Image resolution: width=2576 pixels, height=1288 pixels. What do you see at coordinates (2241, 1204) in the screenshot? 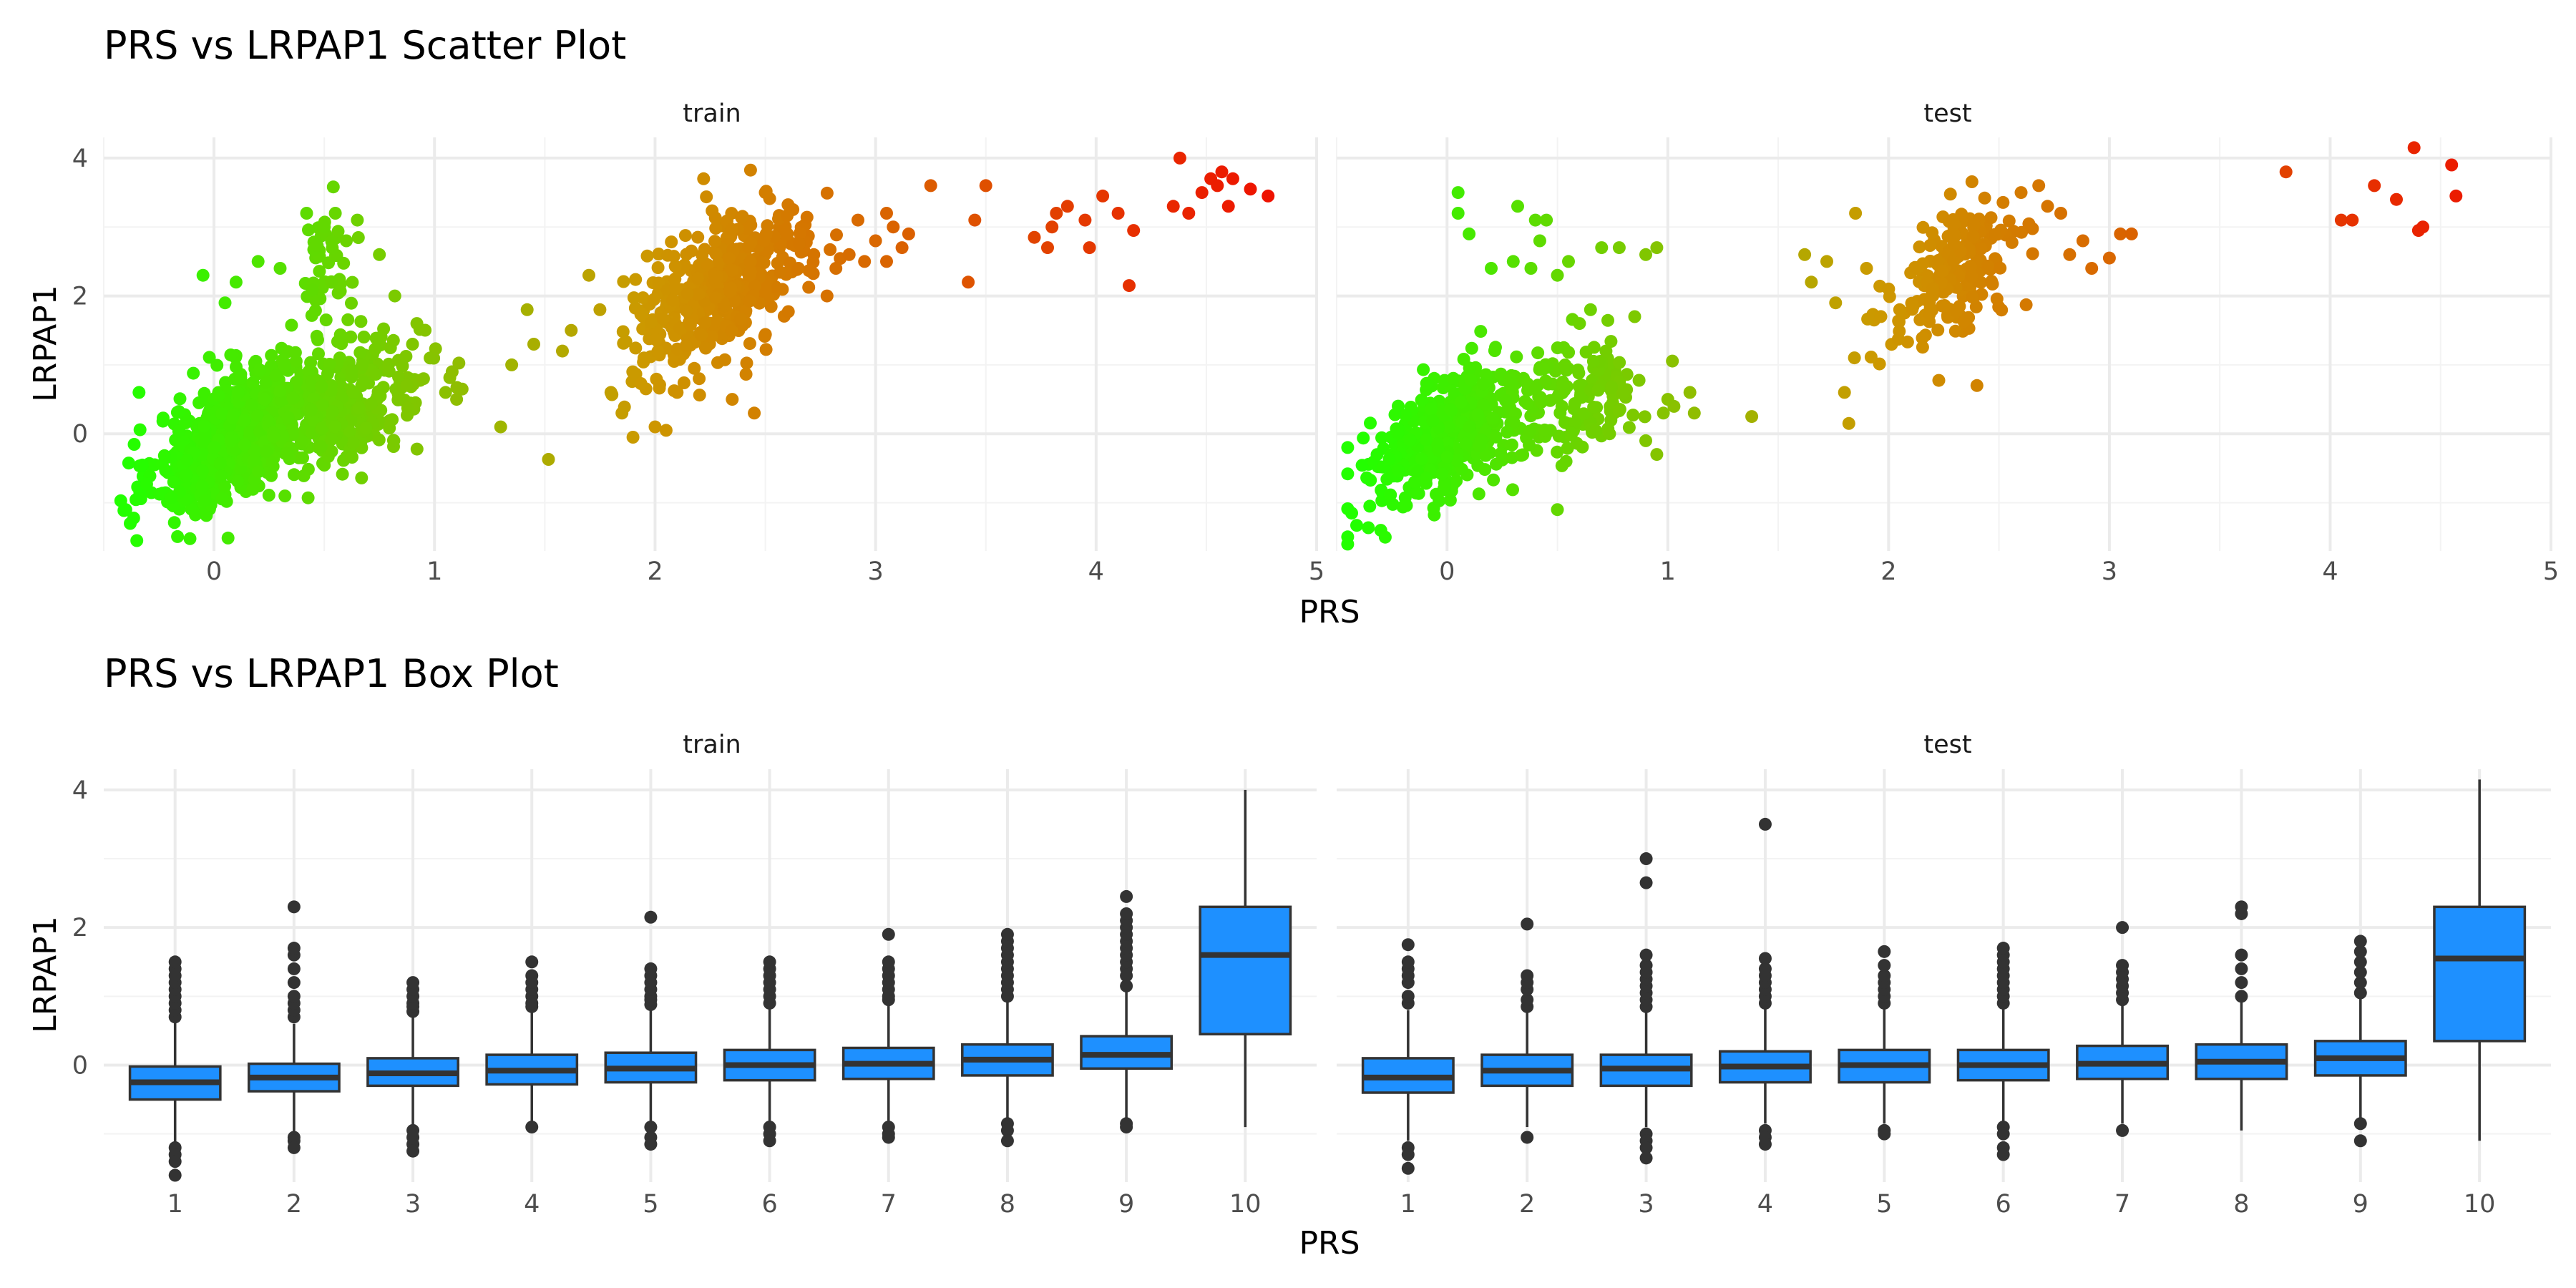
I see `x-tick-label: 8` at bounding box center [2241, 1204].